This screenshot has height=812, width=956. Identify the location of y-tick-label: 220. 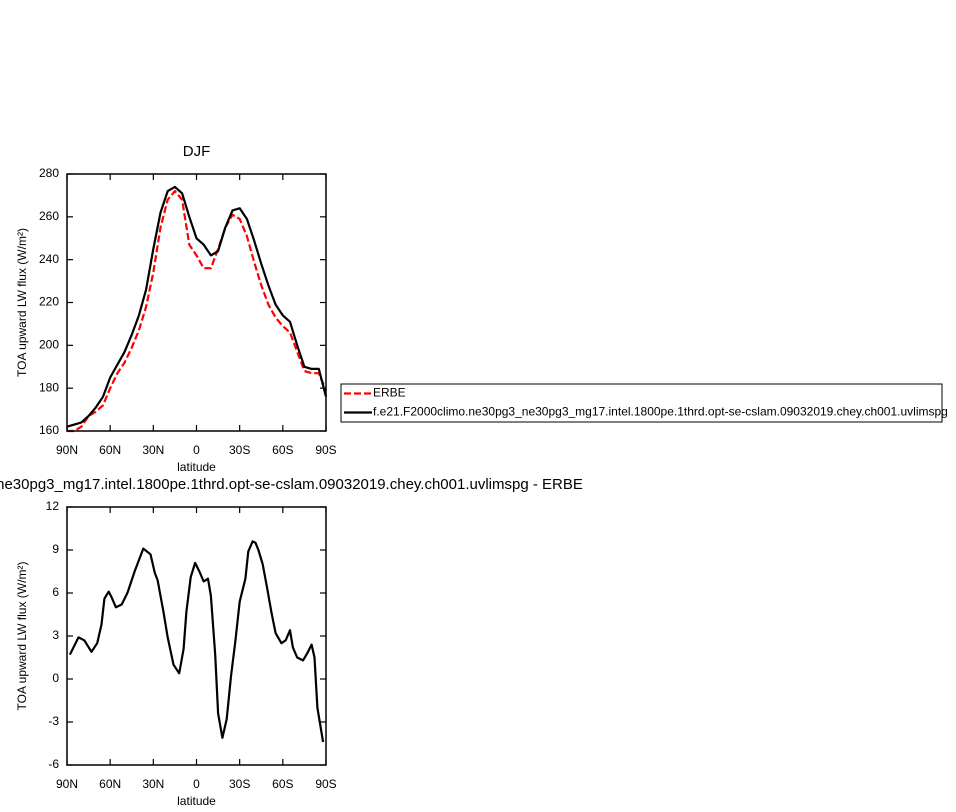
(49, 302).